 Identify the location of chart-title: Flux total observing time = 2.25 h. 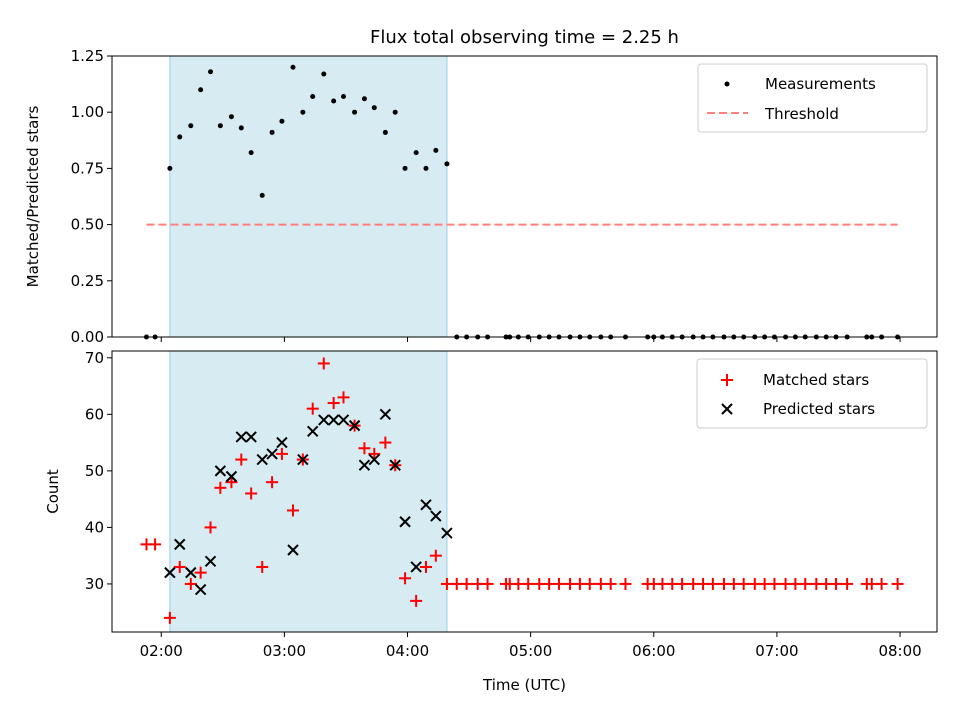
(524, 37).